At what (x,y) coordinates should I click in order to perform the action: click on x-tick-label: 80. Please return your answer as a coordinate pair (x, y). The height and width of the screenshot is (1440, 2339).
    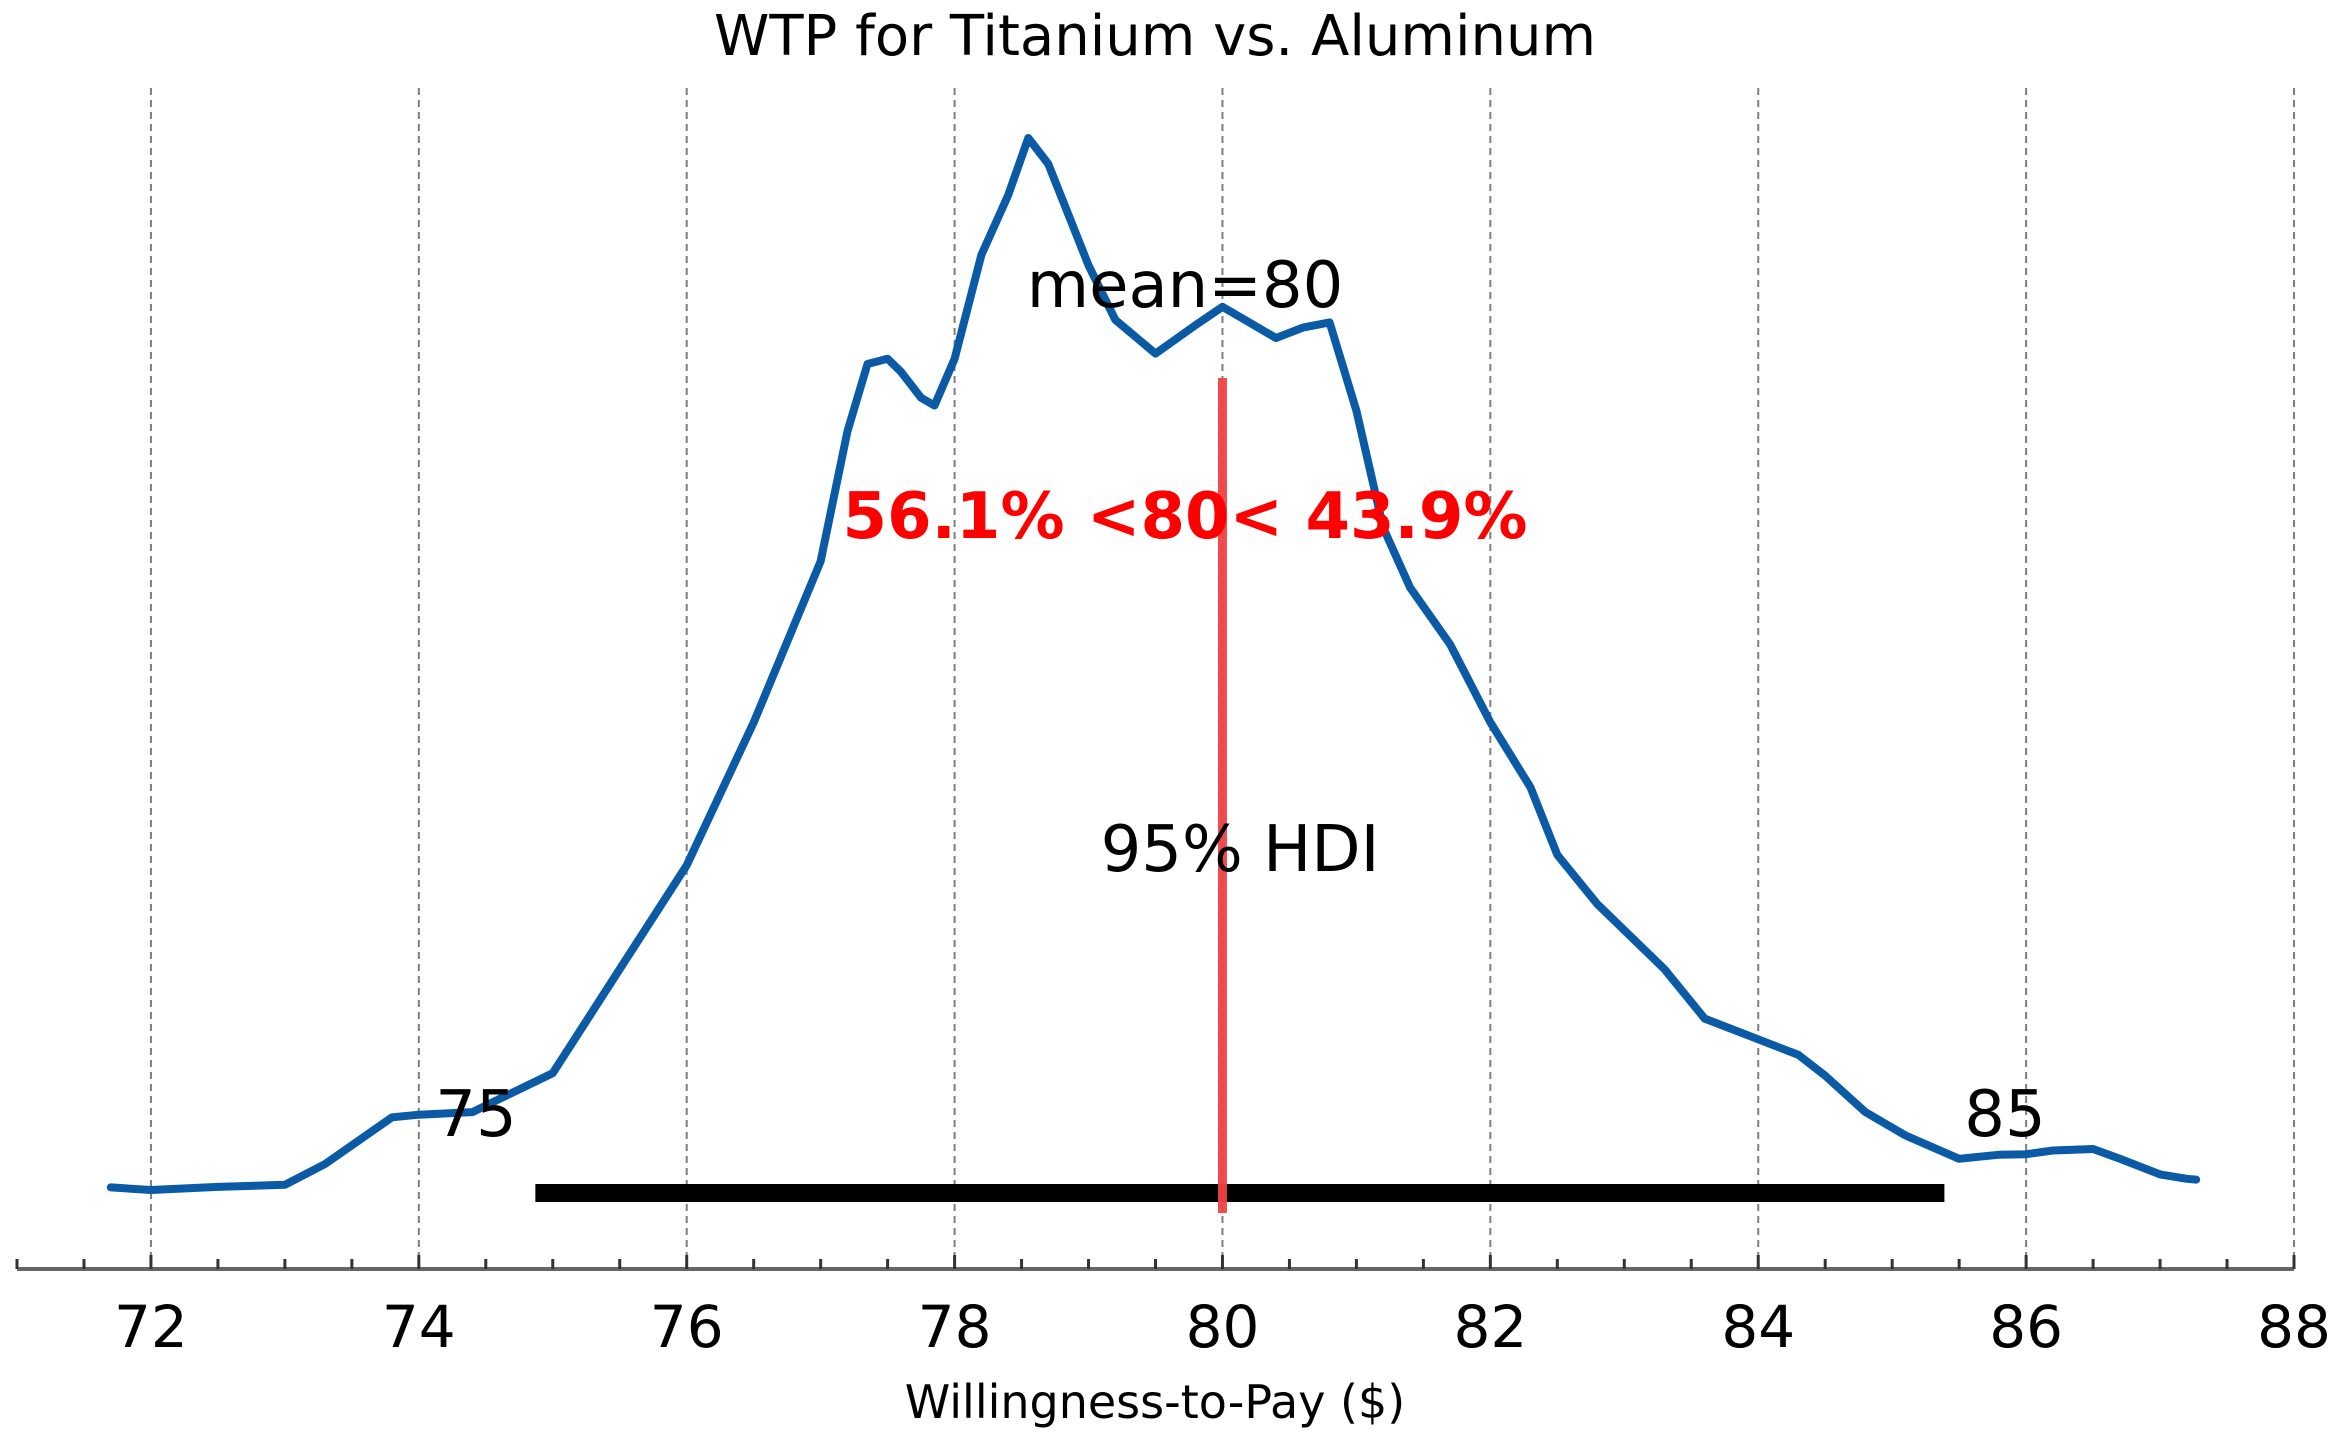
    Looking at the image, I should click on (1223, 1327).